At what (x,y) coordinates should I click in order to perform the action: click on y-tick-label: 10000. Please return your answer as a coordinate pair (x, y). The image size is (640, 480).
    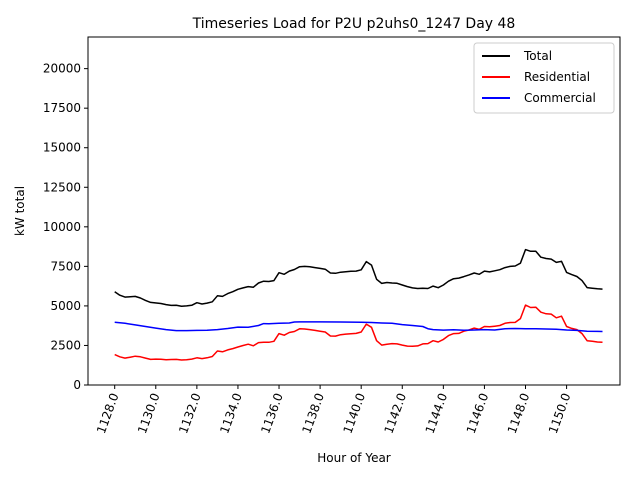
    Looking at the image, I should click on (62, 227).